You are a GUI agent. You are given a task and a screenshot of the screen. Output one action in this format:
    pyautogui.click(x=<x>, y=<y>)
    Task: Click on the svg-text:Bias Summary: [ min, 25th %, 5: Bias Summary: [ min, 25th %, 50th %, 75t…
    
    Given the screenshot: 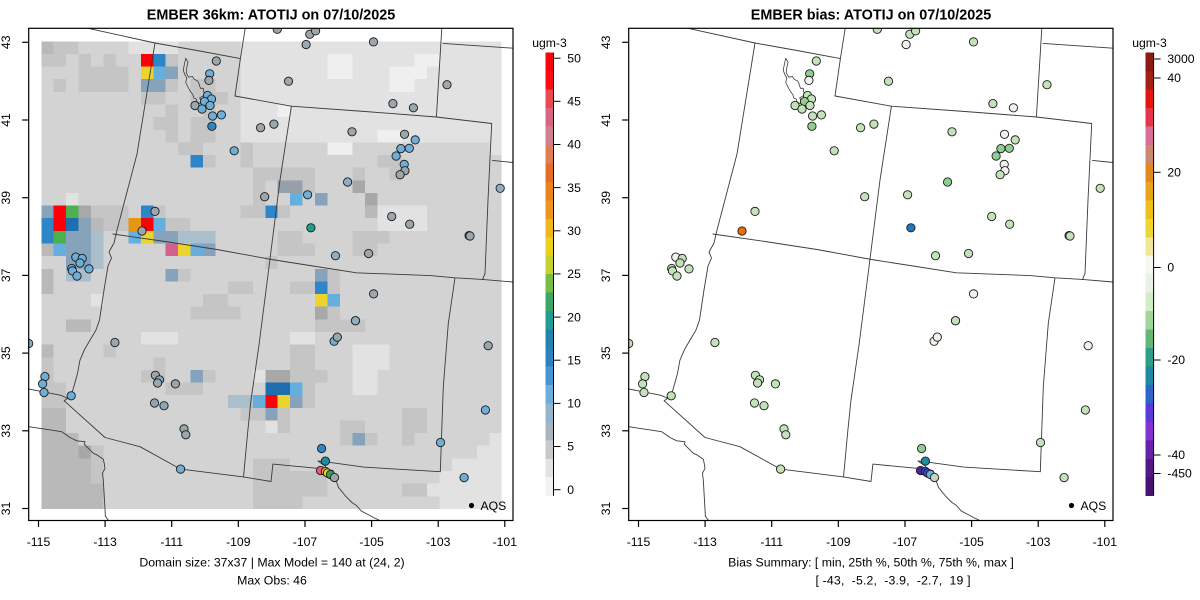 What is the action you would take?
    pyautogui.click(x=871, y=563)
    